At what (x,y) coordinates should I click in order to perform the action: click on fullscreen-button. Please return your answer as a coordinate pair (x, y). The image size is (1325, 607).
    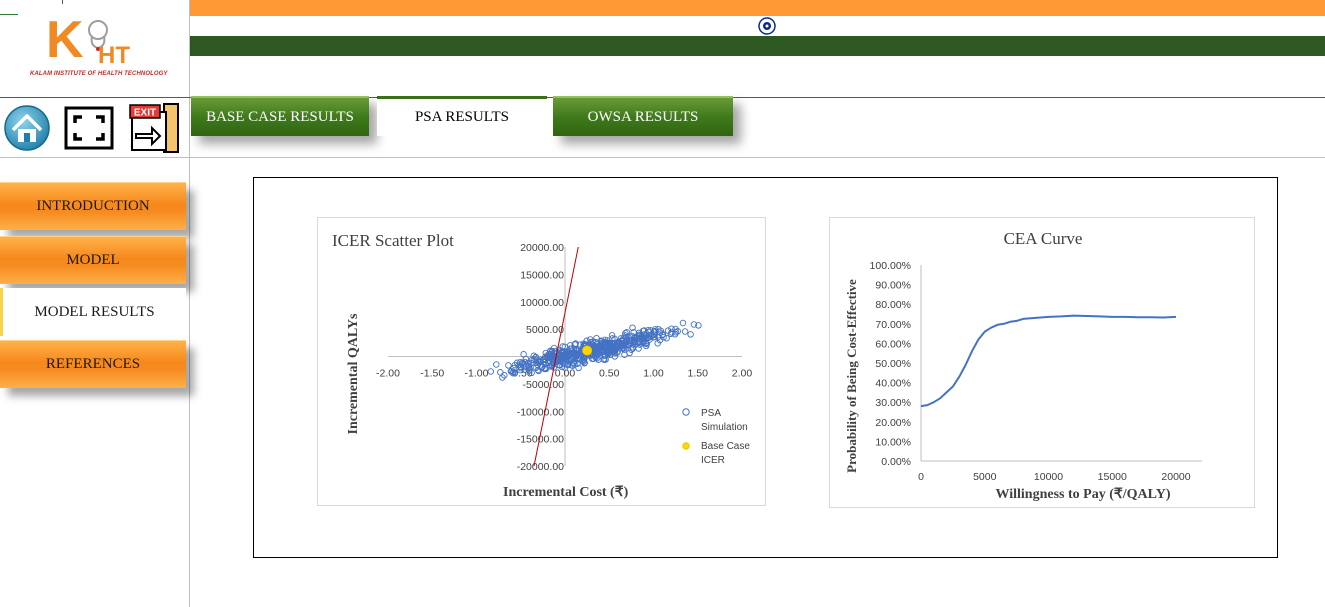
    Looking at the image, I should click on (89, 128).